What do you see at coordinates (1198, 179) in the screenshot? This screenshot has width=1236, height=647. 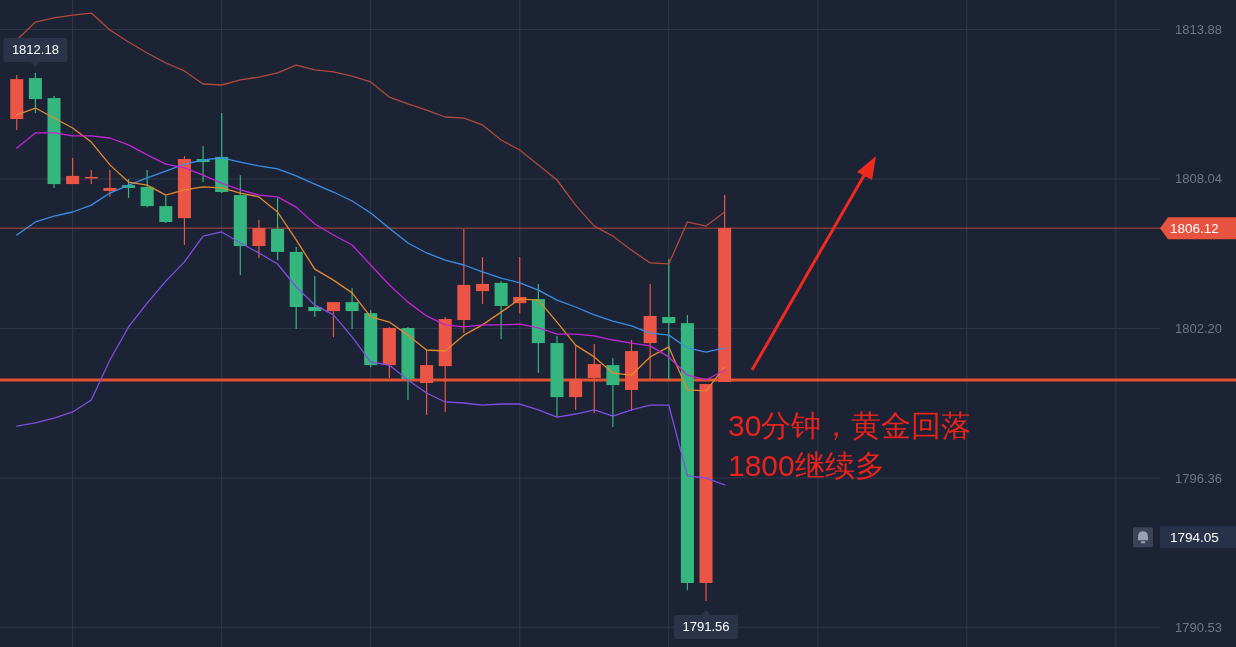 I see `y-tick-label: 1808.04` at bounding box center [1198, 179].